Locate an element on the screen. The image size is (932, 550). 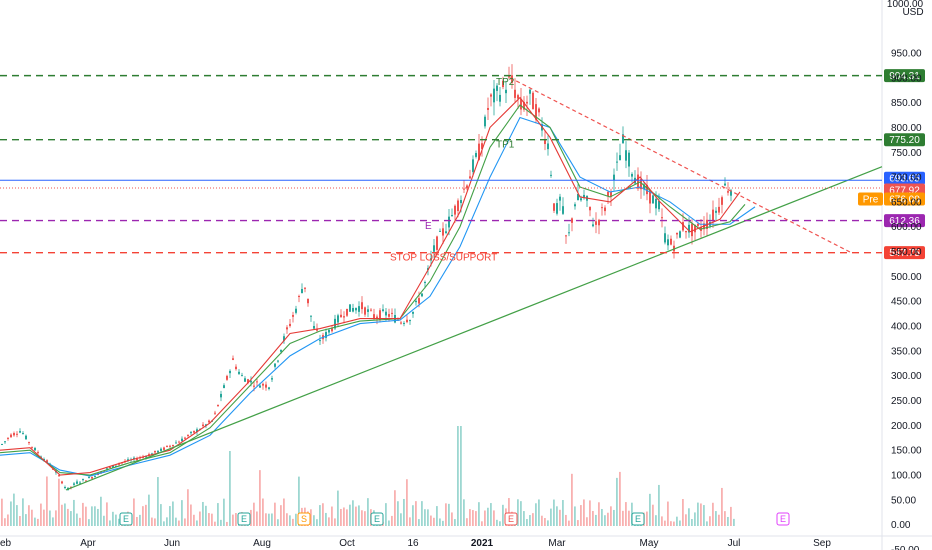
x-tick-label: May is located at coordinates (649, 543).